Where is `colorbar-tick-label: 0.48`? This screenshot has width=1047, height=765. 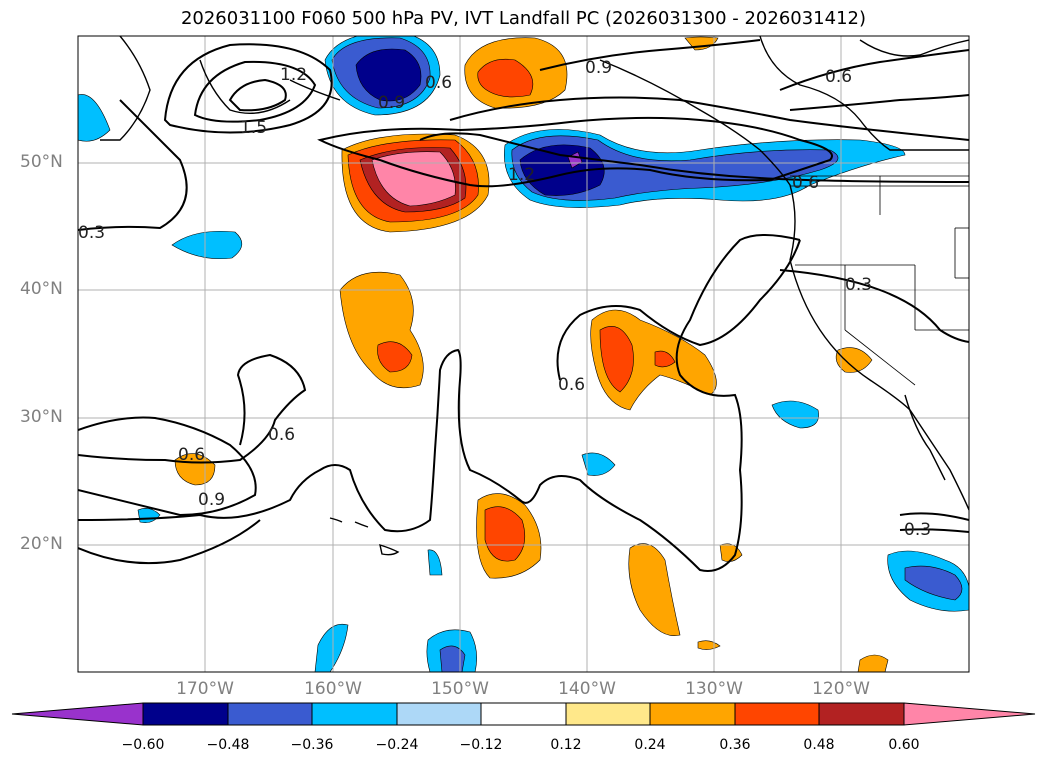 colorbar-tick-label: 0.48 is located at coordinates (819, 745).